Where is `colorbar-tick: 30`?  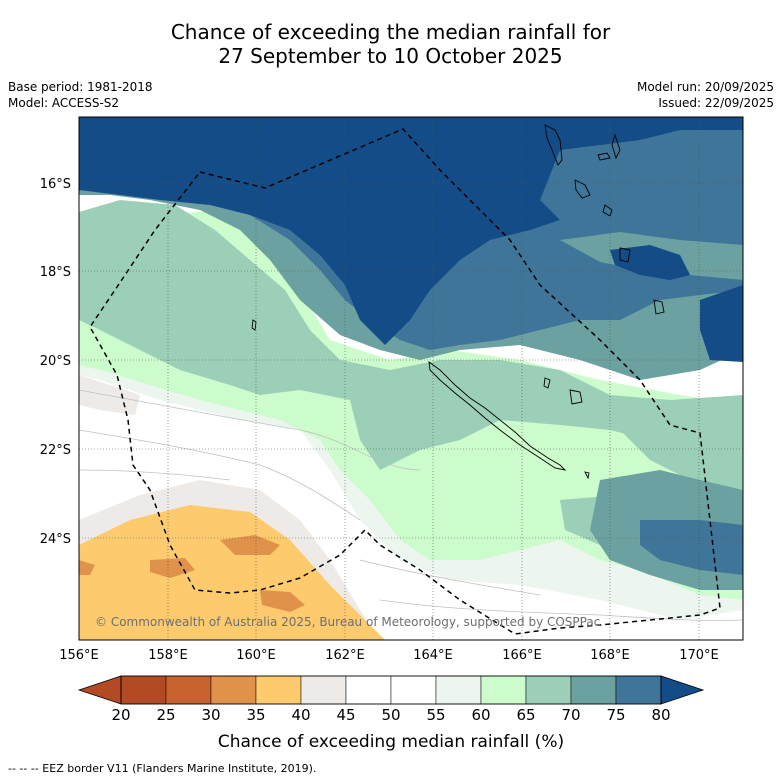 colorbar-tick: 30 is located at coordinates (210, 715).